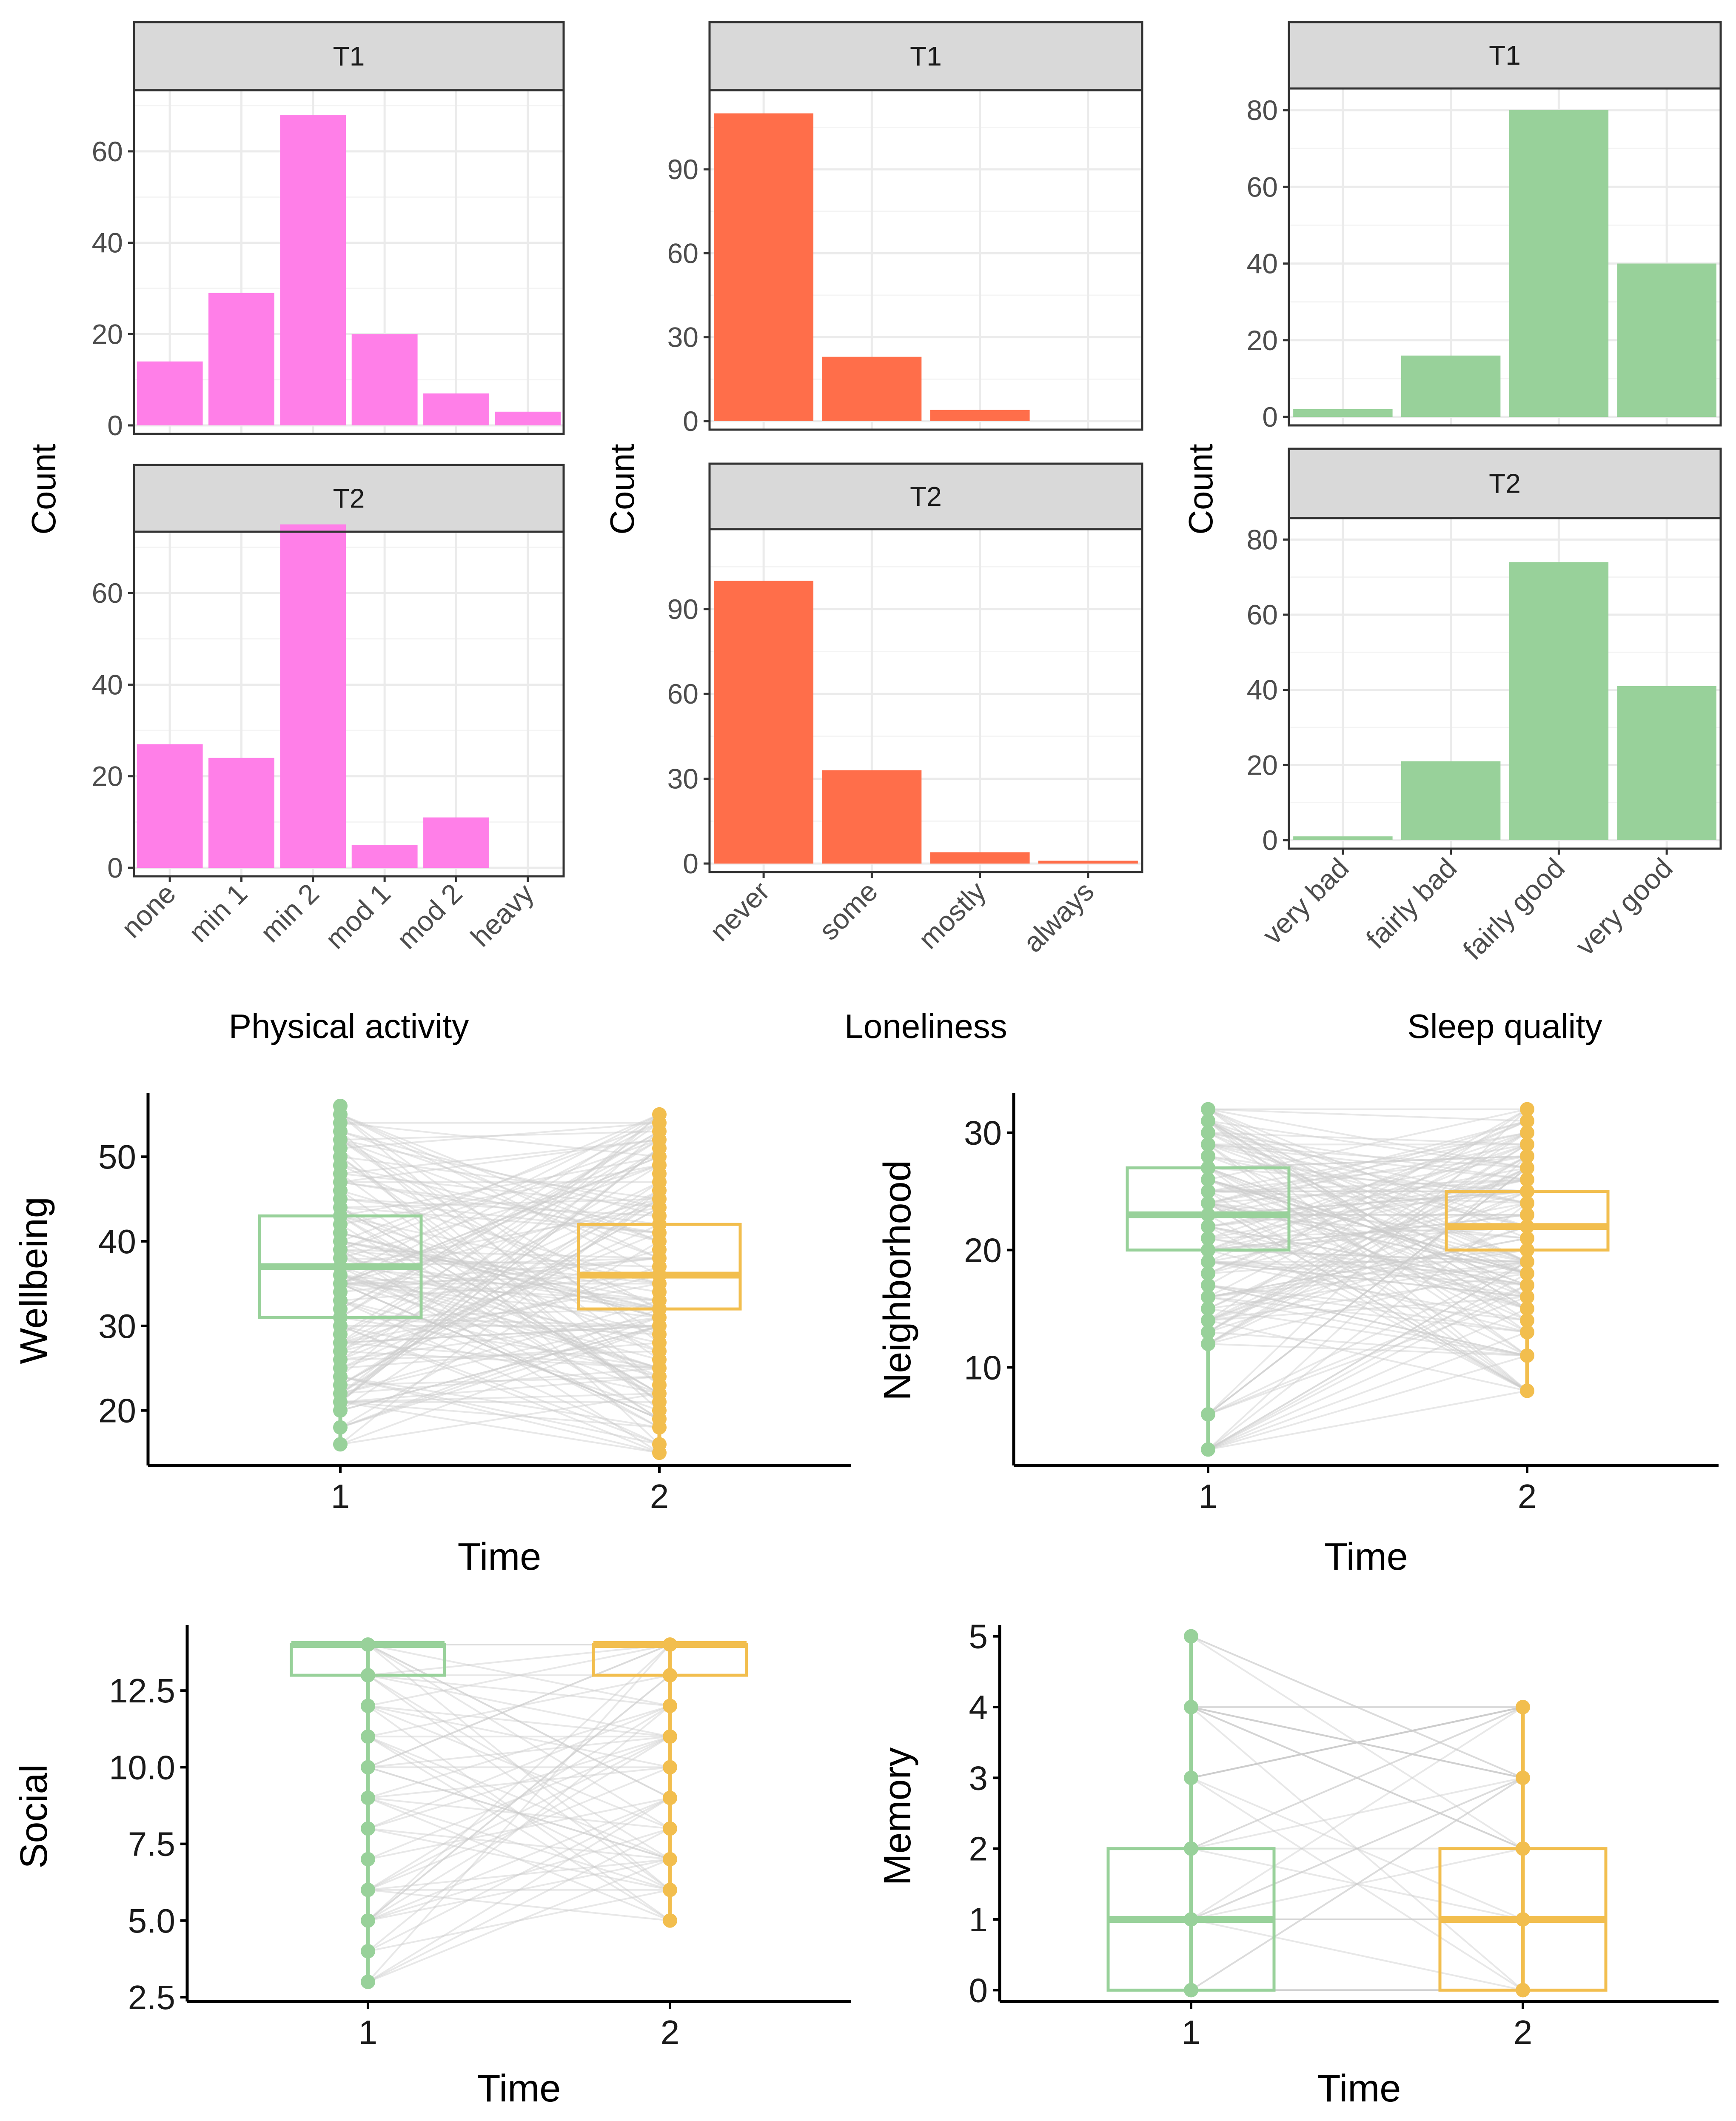 The height and width of the screenshot is (2121, 1736). What do you see at coordinates (978, 1637) in the screenshot?
I see `y-tick-label: 5` at bounding box center [978, 1637].